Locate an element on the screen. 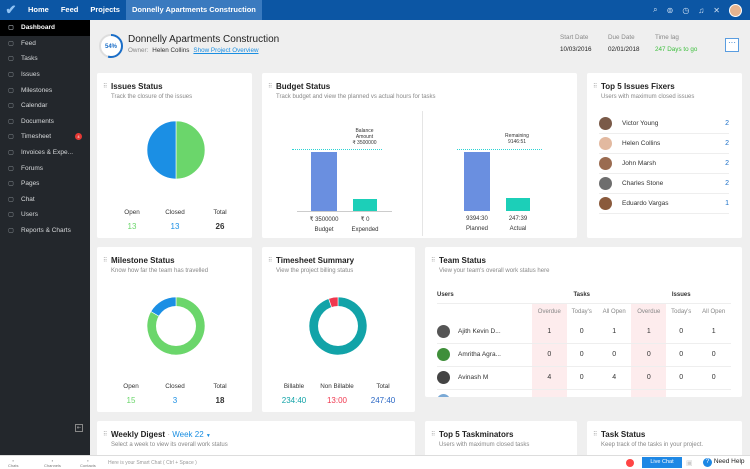 The height and width of the screenshot is (469, 750). closed-slice is located at coordinates (162, 150).